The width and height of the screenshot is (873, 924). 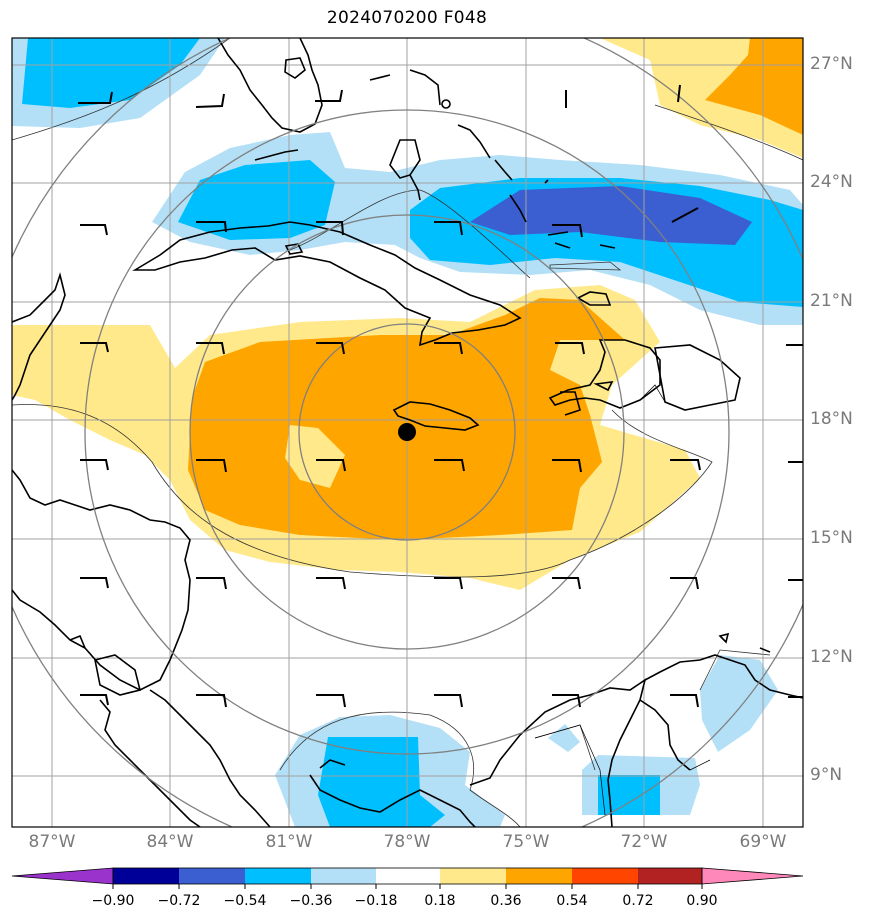 I want to click on lat-label-12n: 12°N, so click(x=831, y=657).